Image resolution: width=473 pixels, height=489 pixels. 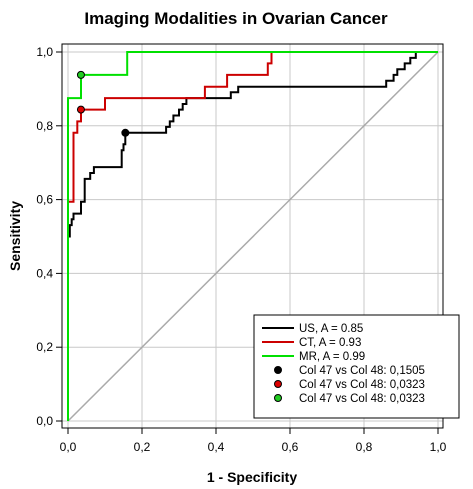 I want to click on y-tick-label: 0,8, so click(x=44, y=126).